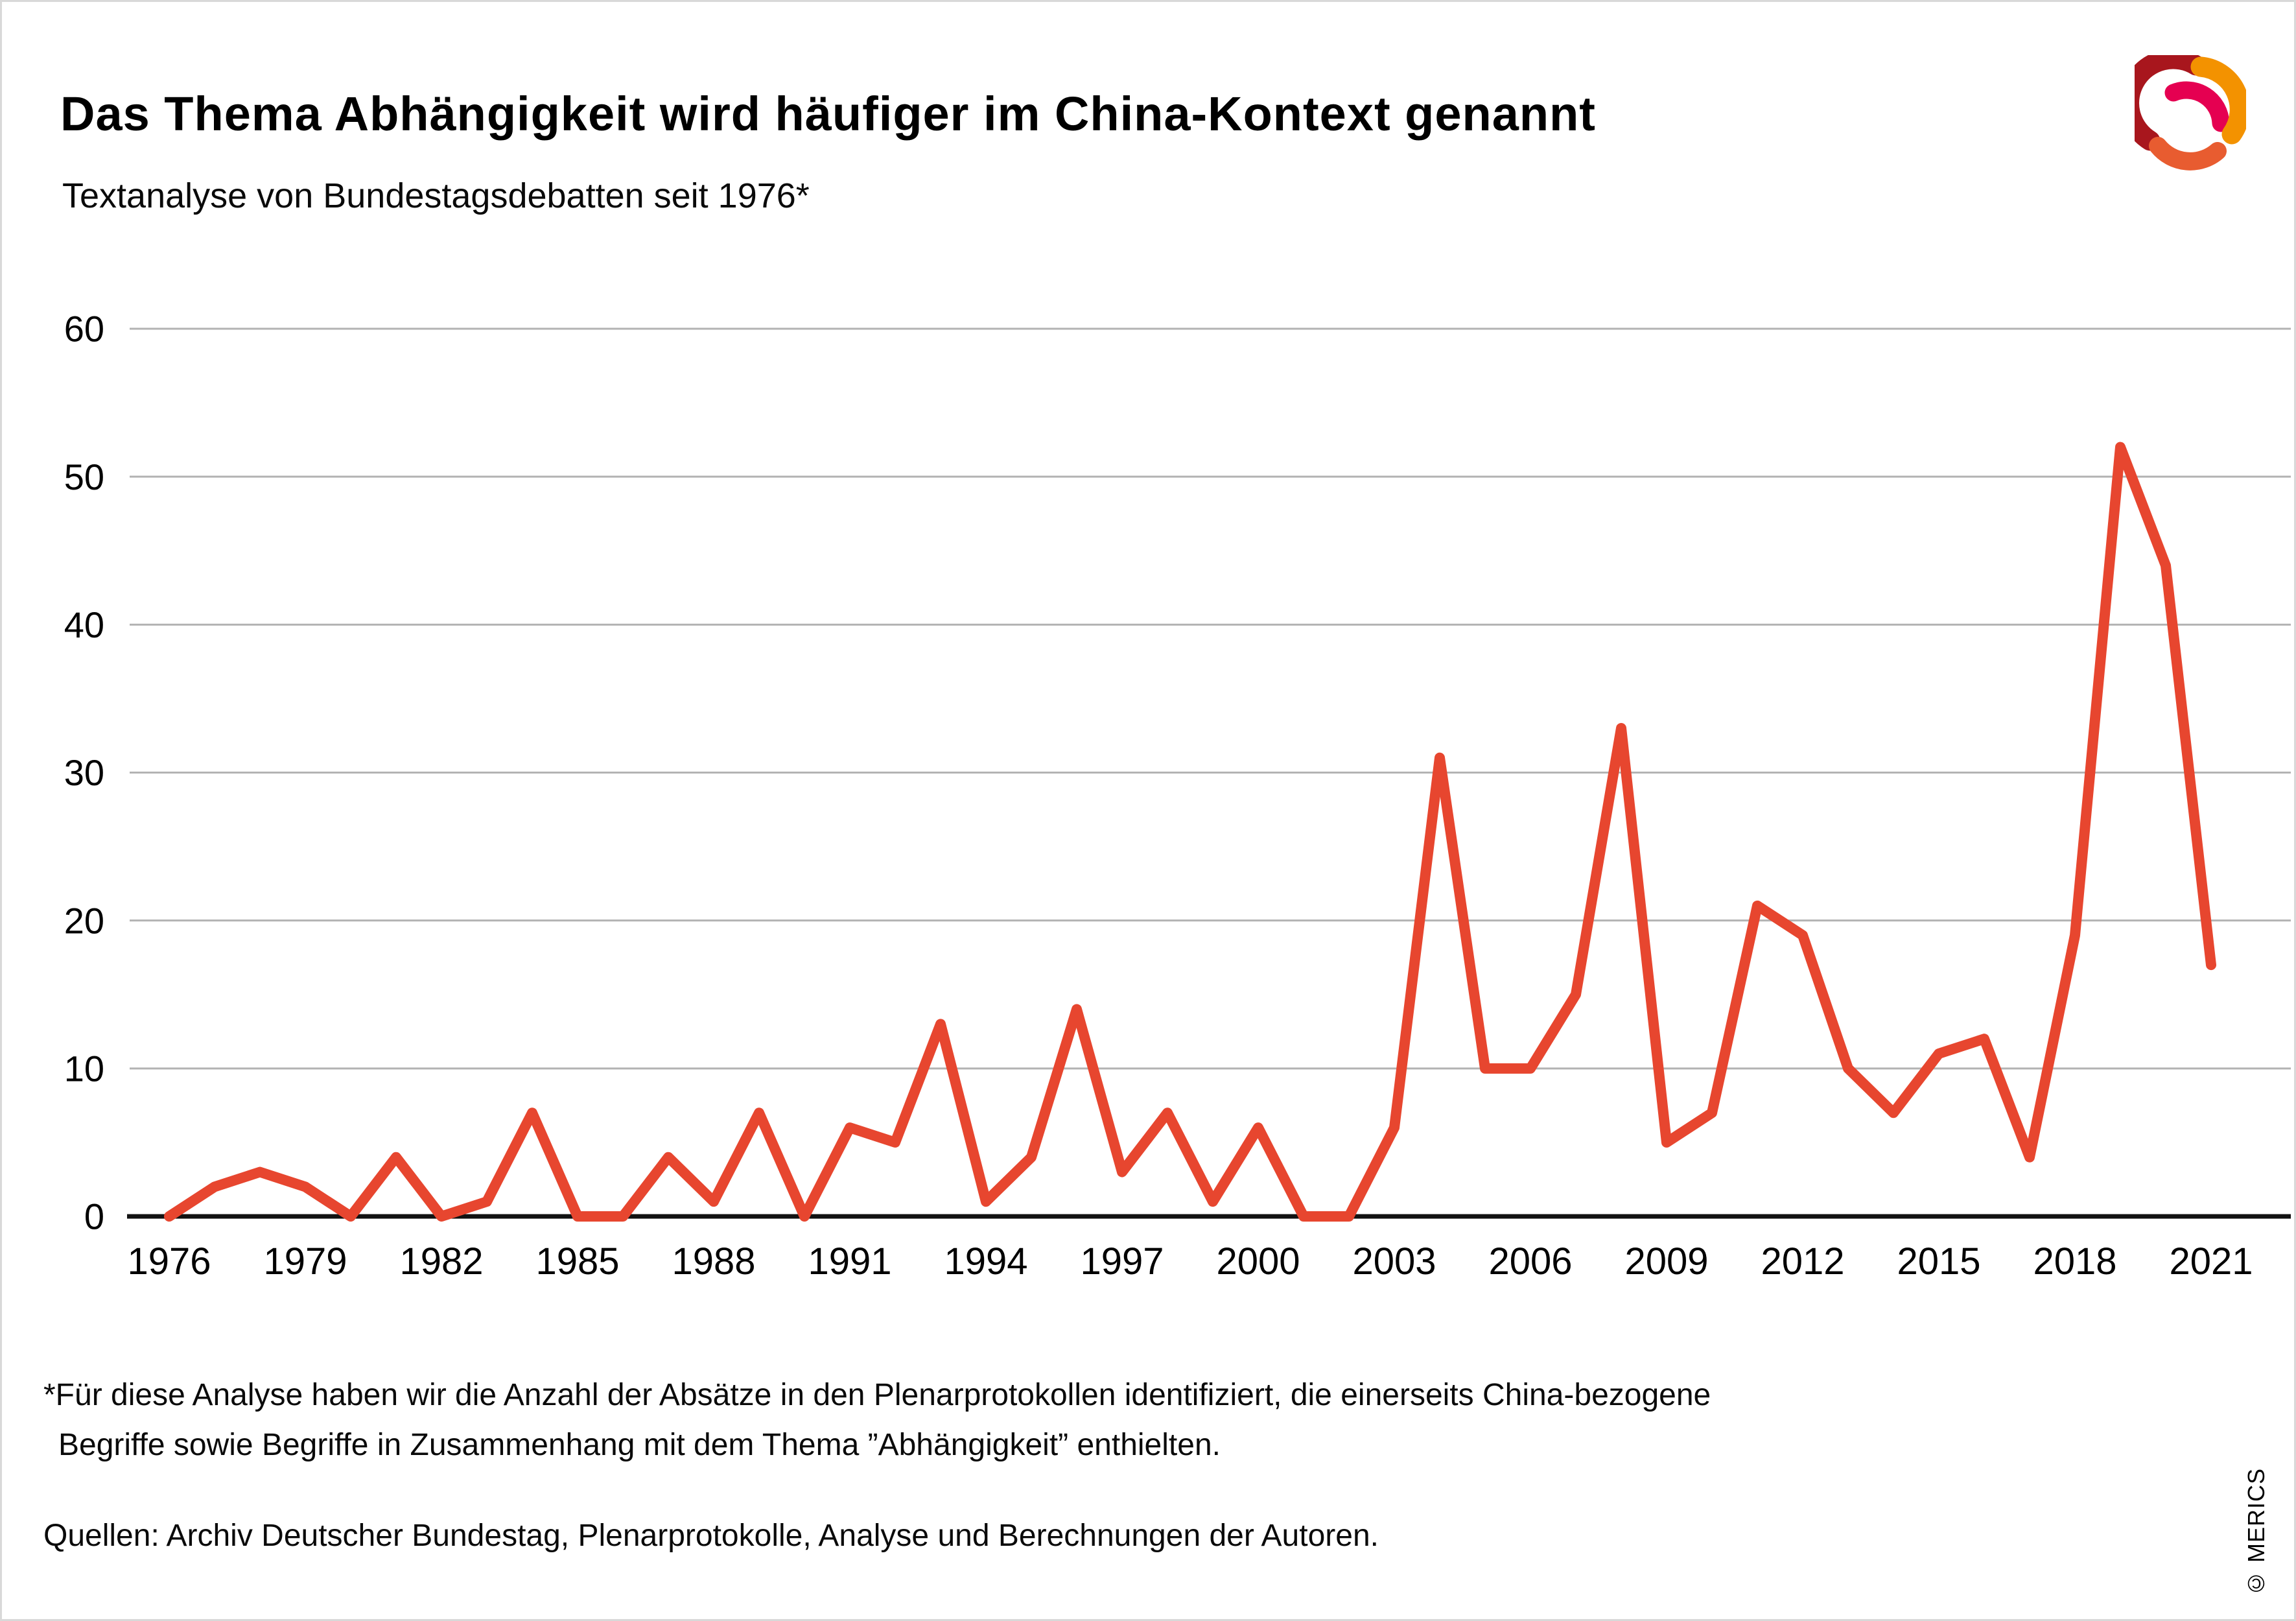  What do you see at coordinates (305, 1261) in the screenshot?
I see `x-tick-label: 1979` at bounding box center [305, 1261].